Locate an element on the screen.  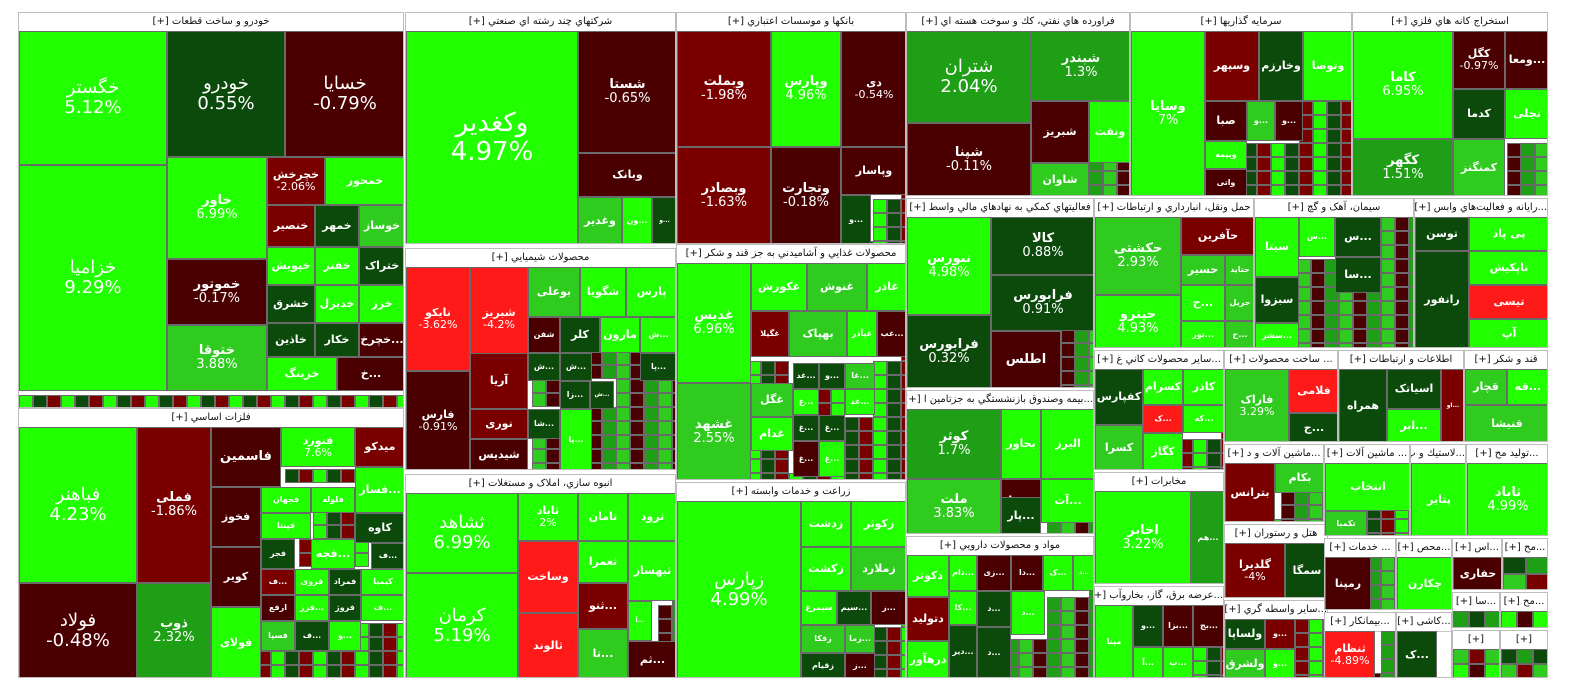
stock-tile: ثاباد 4.99% is located at coordinates (1507, 499).